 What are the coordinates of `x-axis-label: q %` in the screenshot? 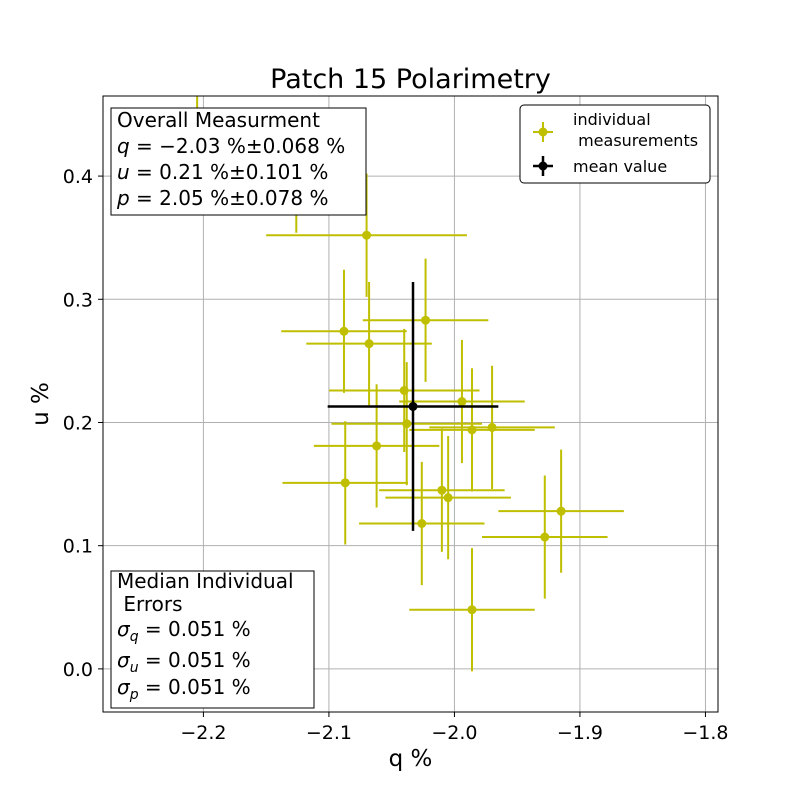 It's located at (411, 759).